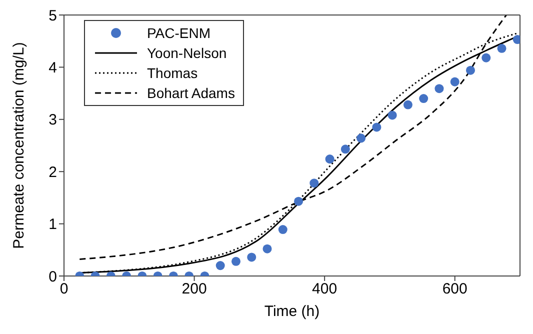  What do you see at coordinates (19, 145) in the screenshot?
I see `y-axis-title: Permeate concentration (mg/L)` at bounding box center [19, 145].